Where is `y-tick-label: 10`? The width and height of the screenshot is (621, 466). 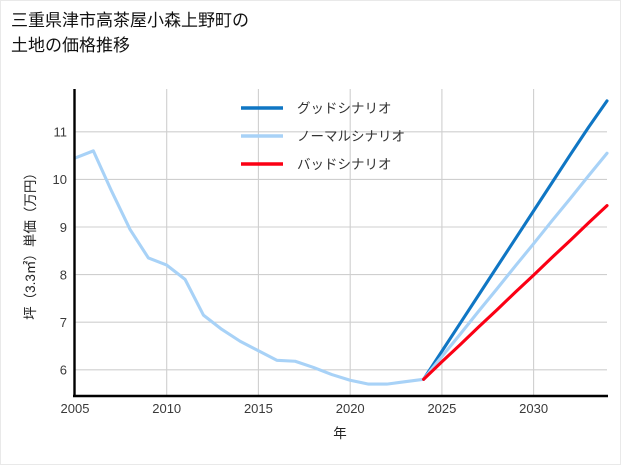
y-tick-label: 10 is located at coordinates (60, 179).